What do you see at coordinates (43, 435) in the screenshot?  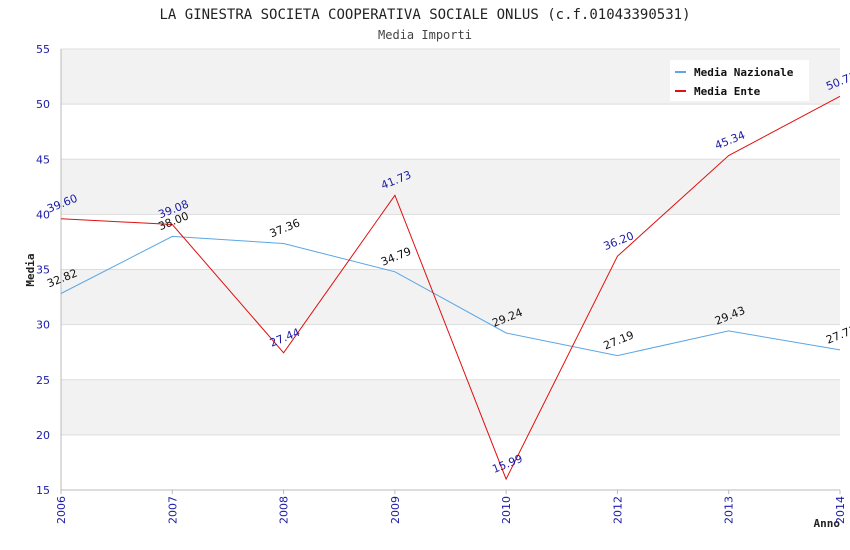 I see `y-tick-label: 20` at bounding box center [43, 435].